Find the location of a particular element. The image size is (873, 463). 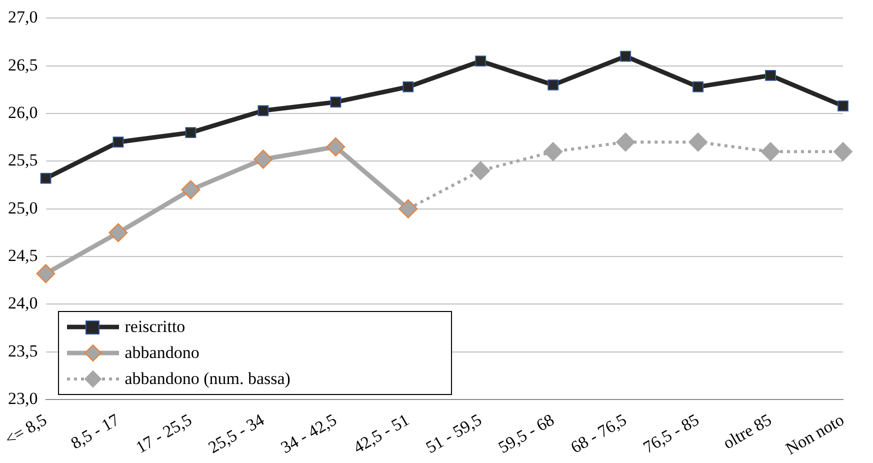

y-tick-label: 26,5 is located at coordinates (23, 64).